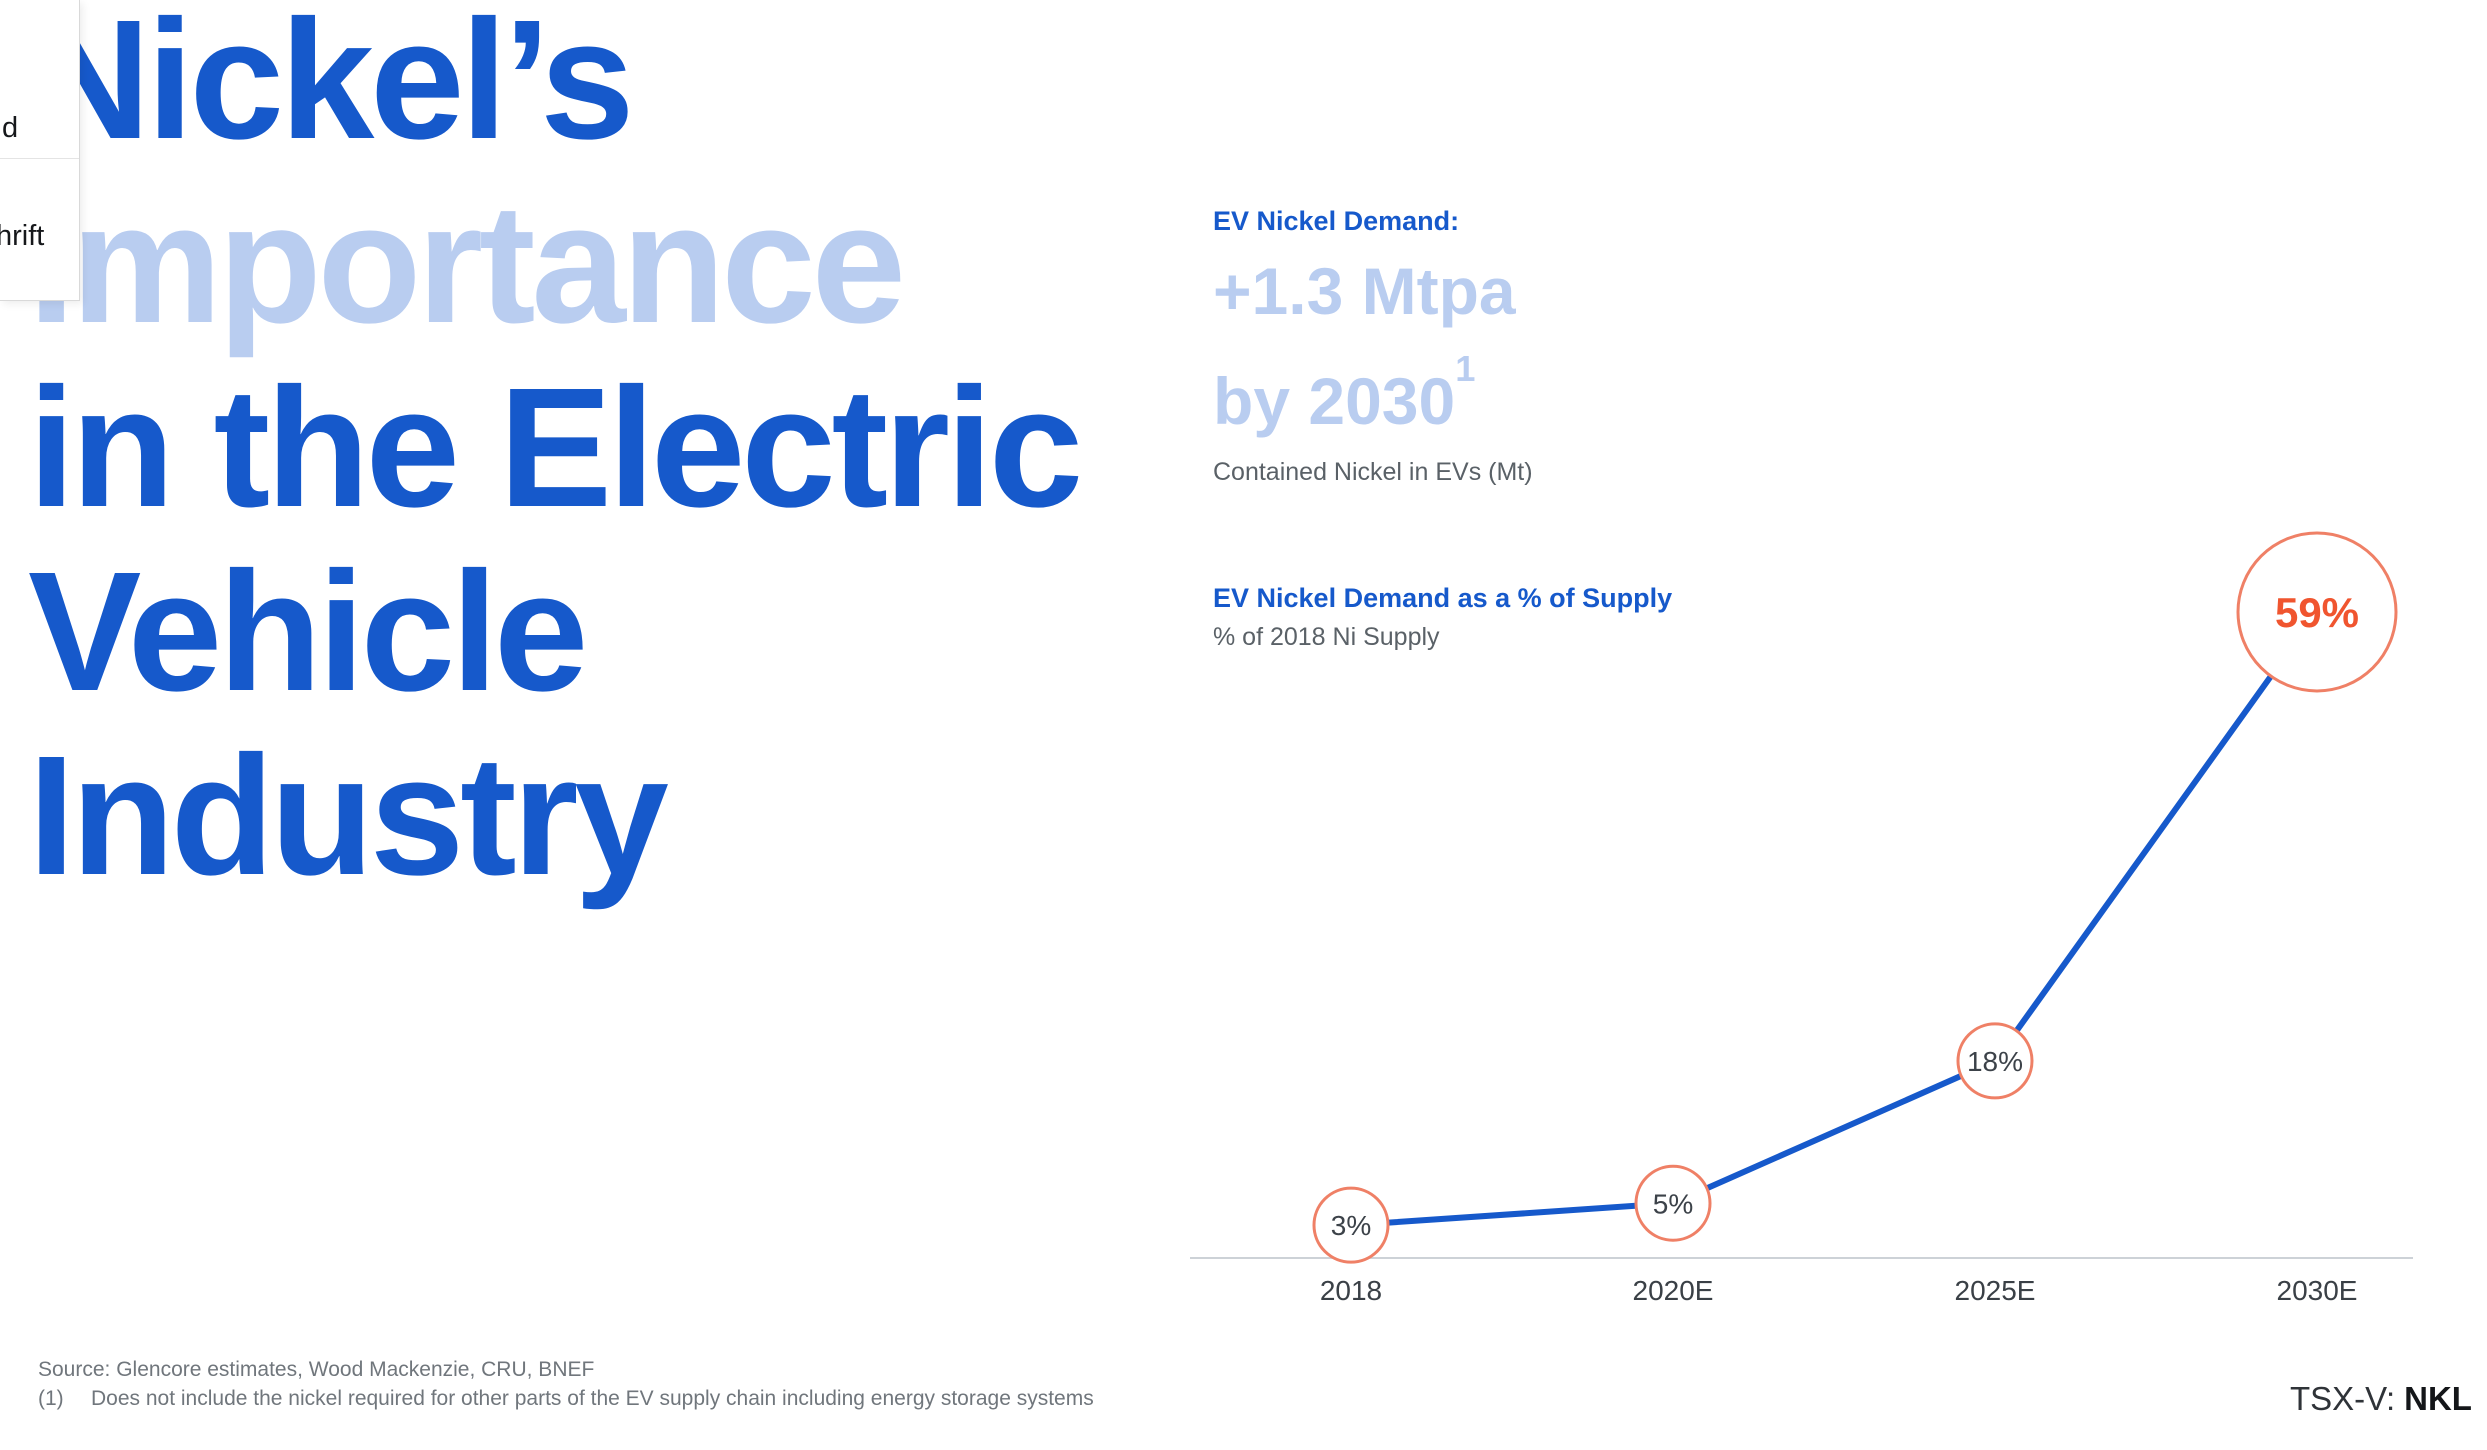  I want to click on demand-callout-subtitle: Contained Nickel in EVs (Mt), so click(1373, 472).